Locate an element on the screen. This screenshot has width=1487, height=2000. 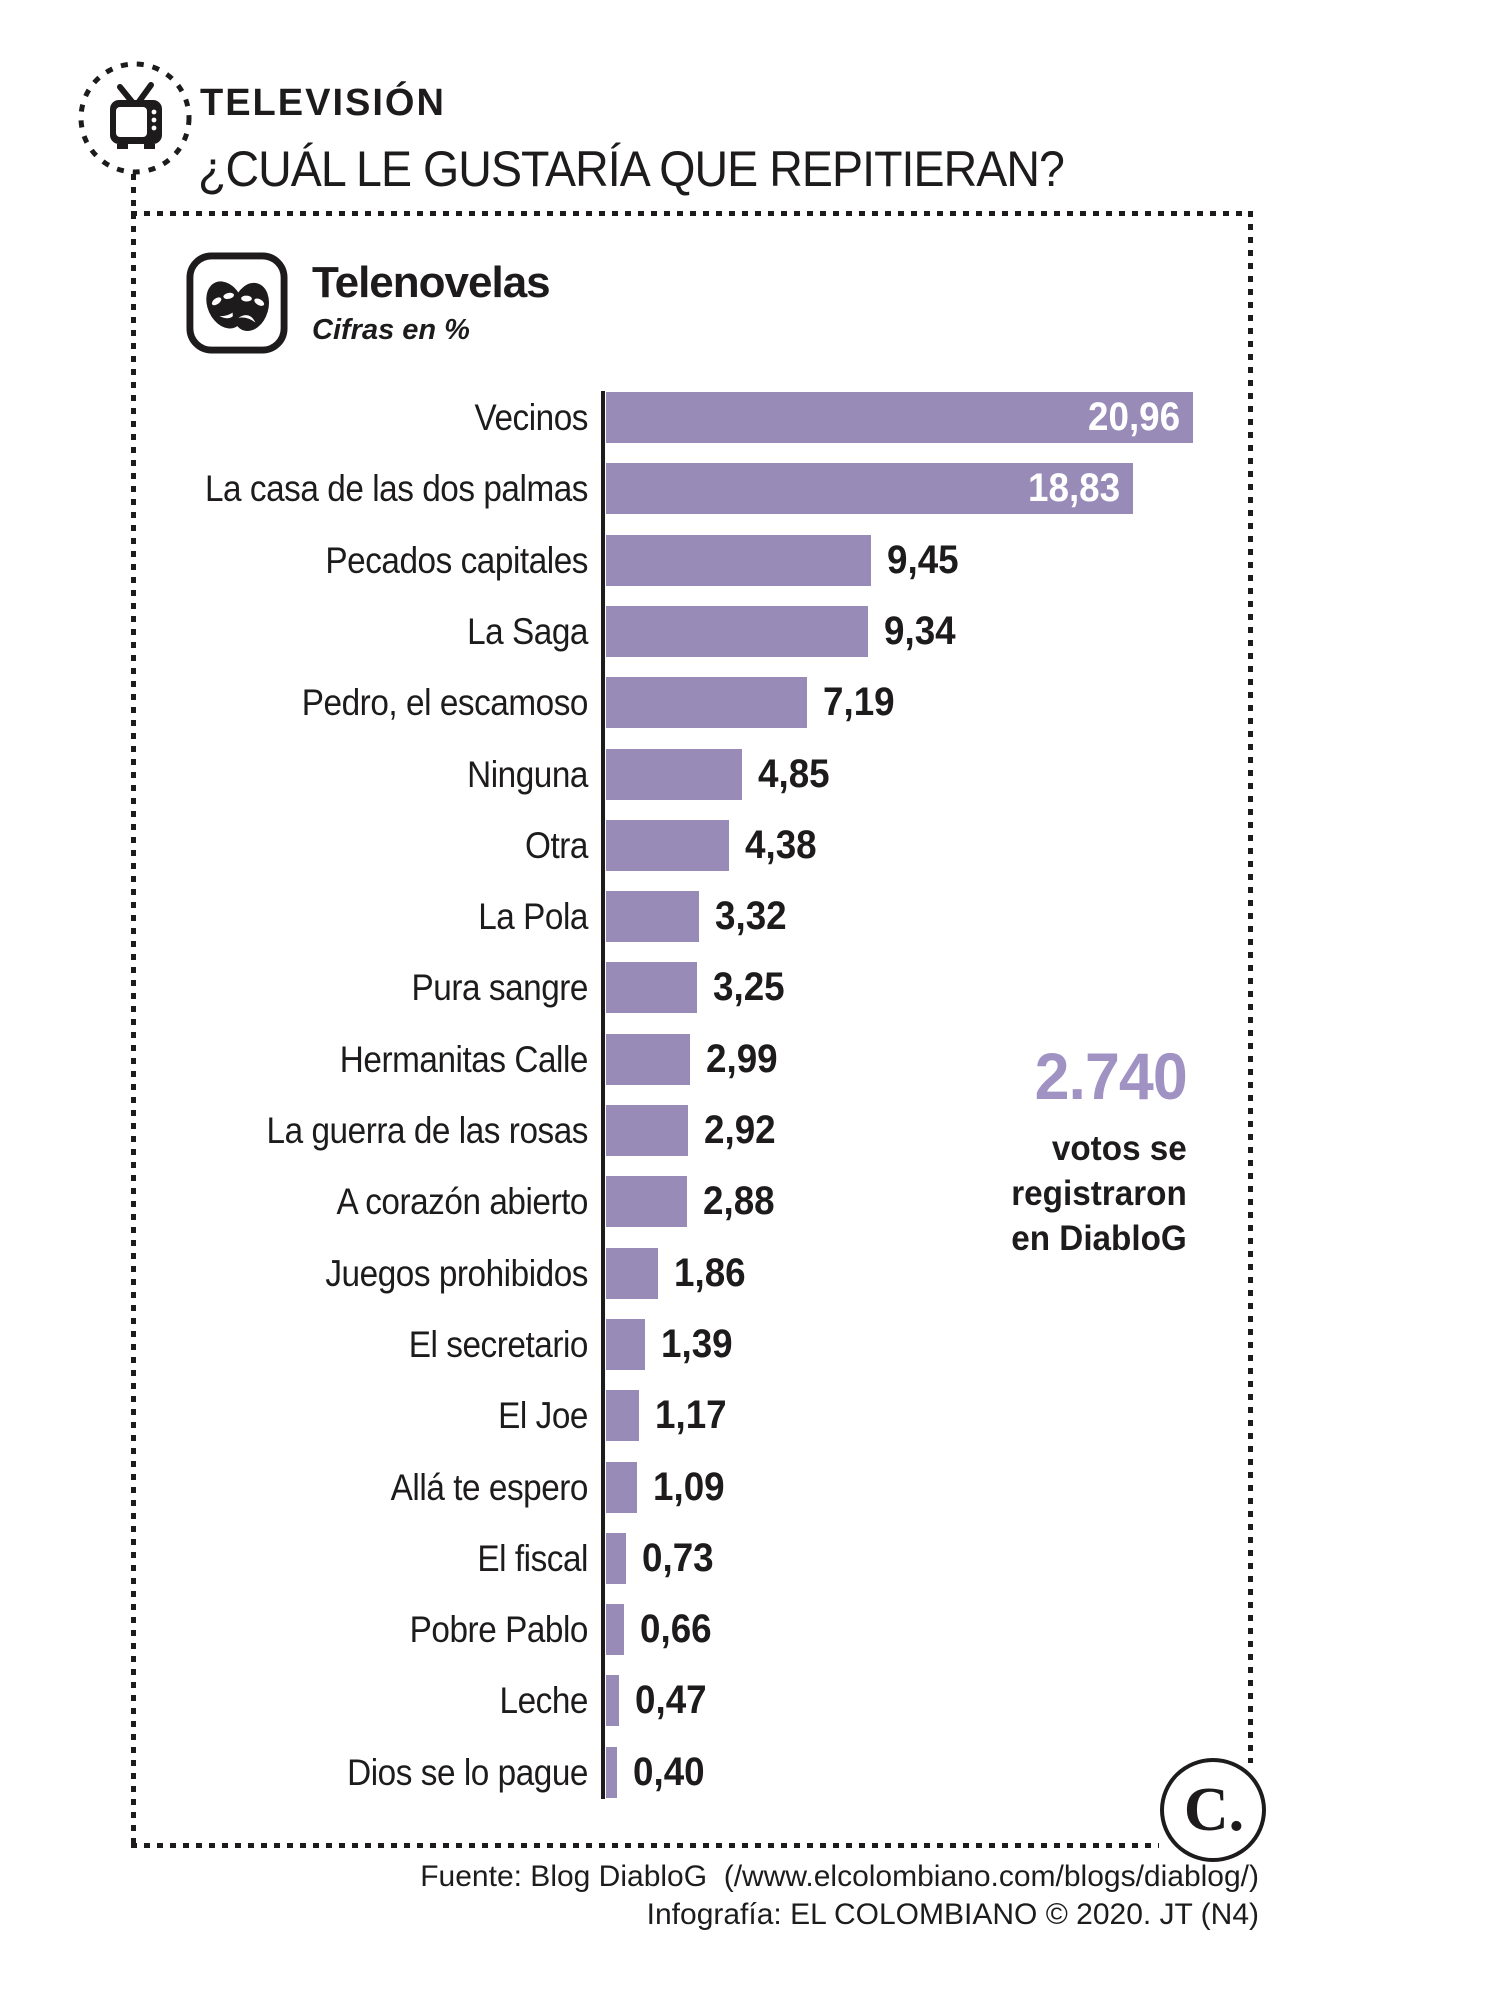
bar-label: Vecinos is located at coordinates (531, 417).